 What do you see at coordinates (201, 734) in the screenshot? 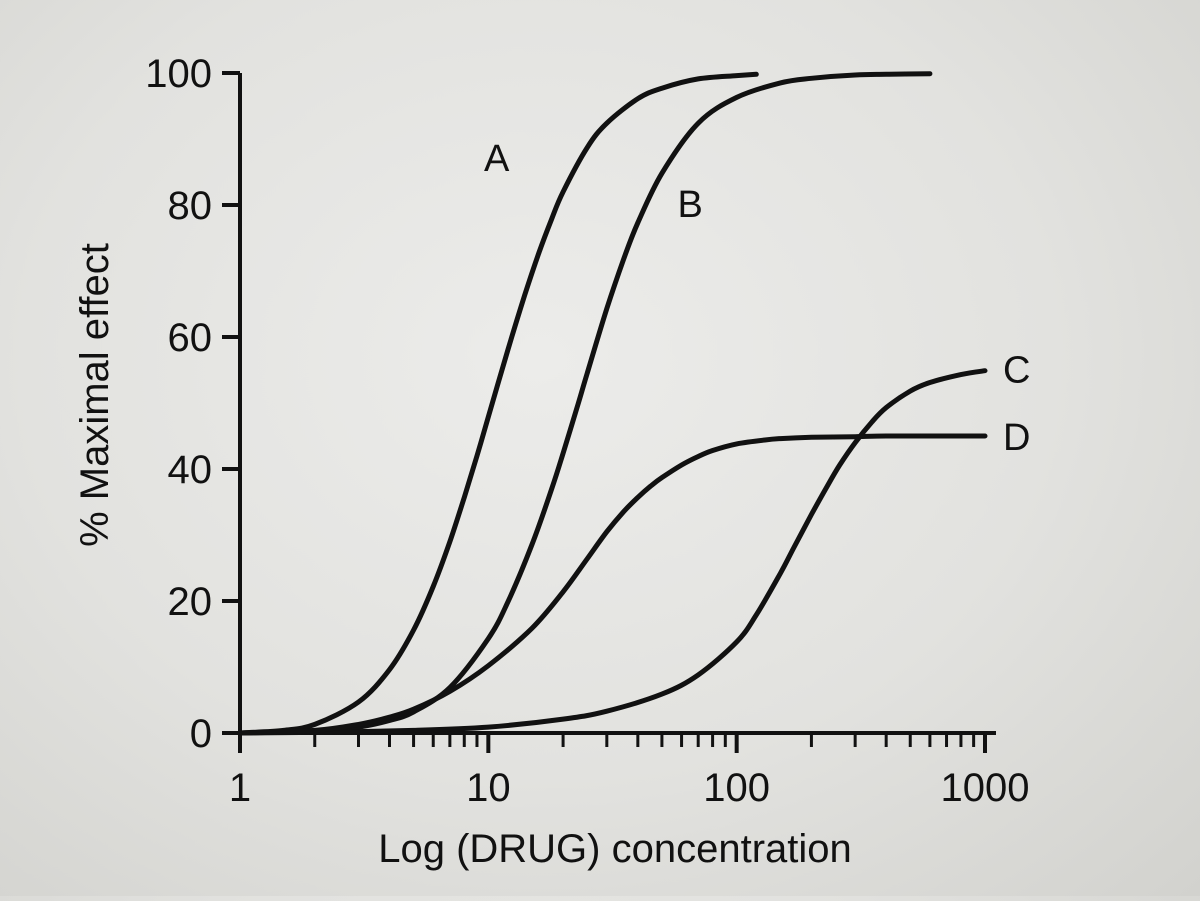
I see `y-tick-label: 0` at bounding box center [201, 734].